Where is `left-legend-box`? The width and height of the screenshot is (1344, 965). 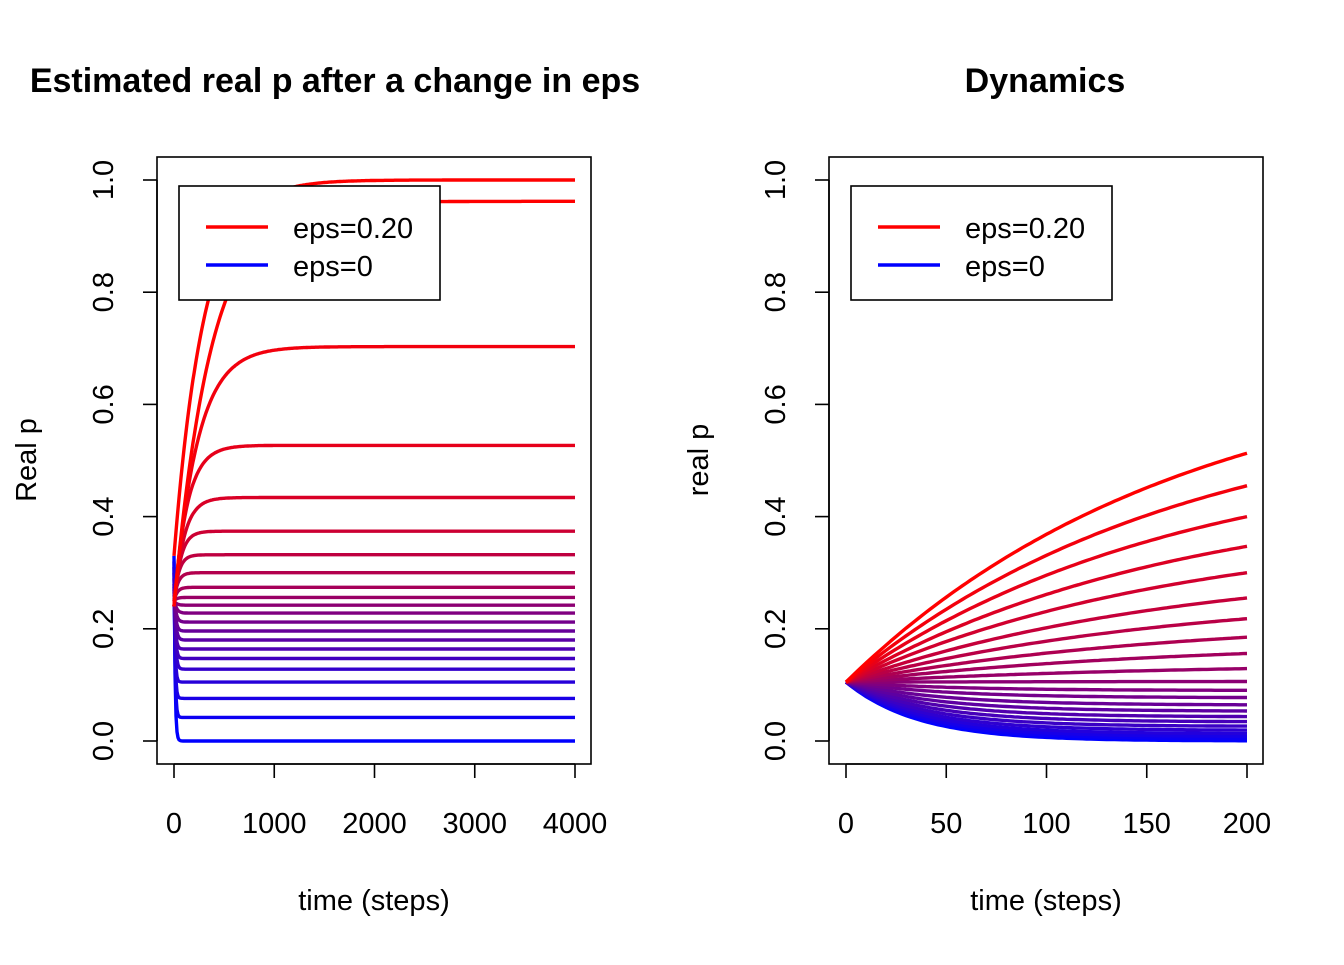
left-legend-box is located at coordinates (309, 243).